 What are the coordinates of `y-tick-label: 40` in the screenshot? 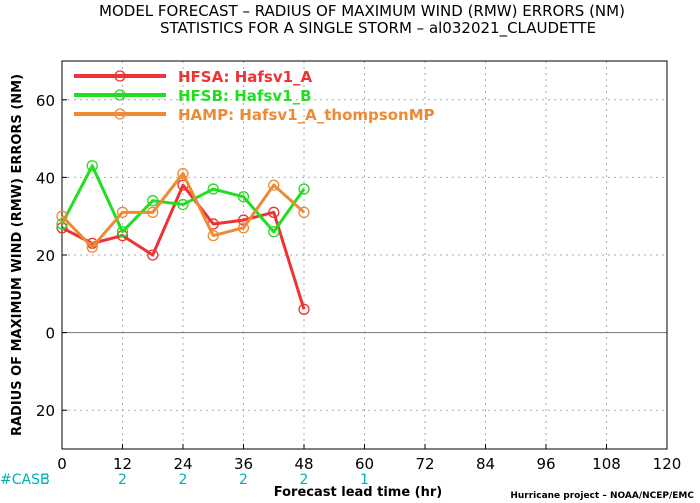 It's located at (45, 178).